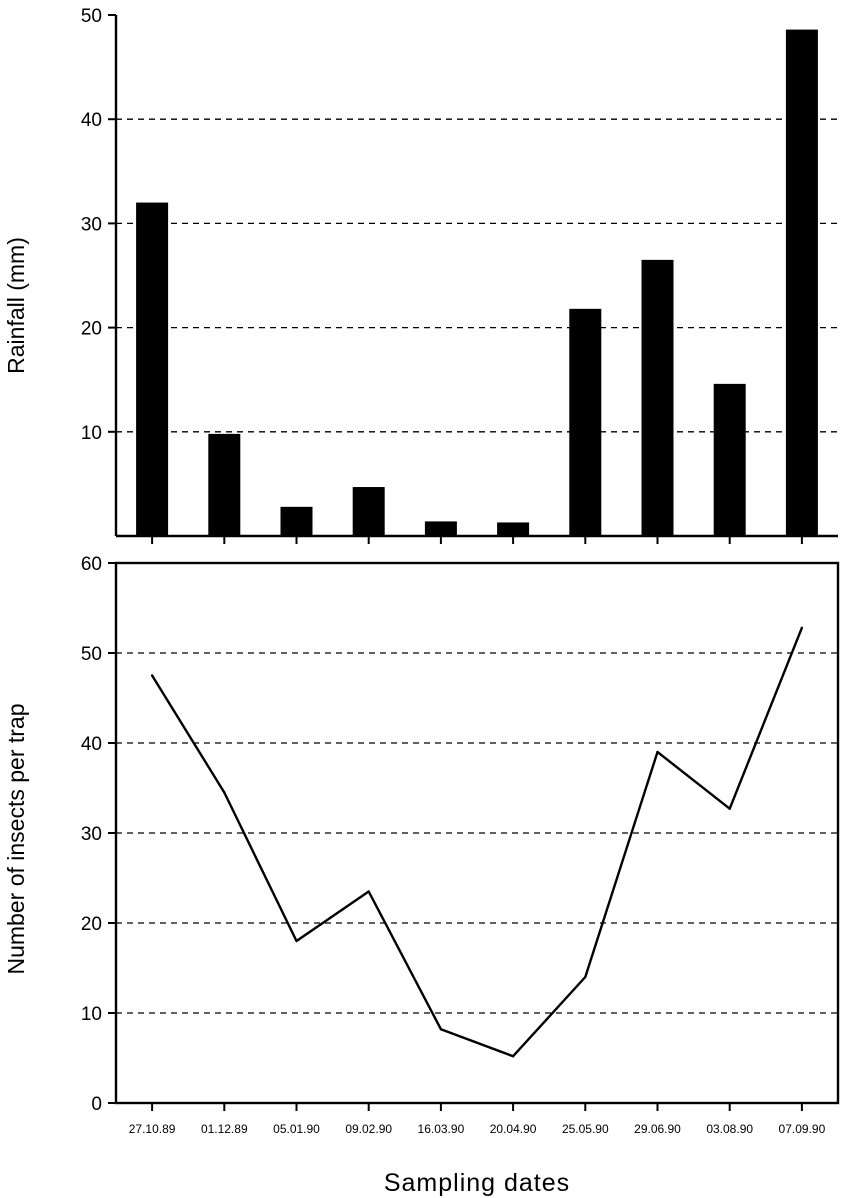  What do you see at coordinates (152, 1129) in the screenshot?
I see `x-tick-label: 27.10.89` at bounding box center [152, 1129].